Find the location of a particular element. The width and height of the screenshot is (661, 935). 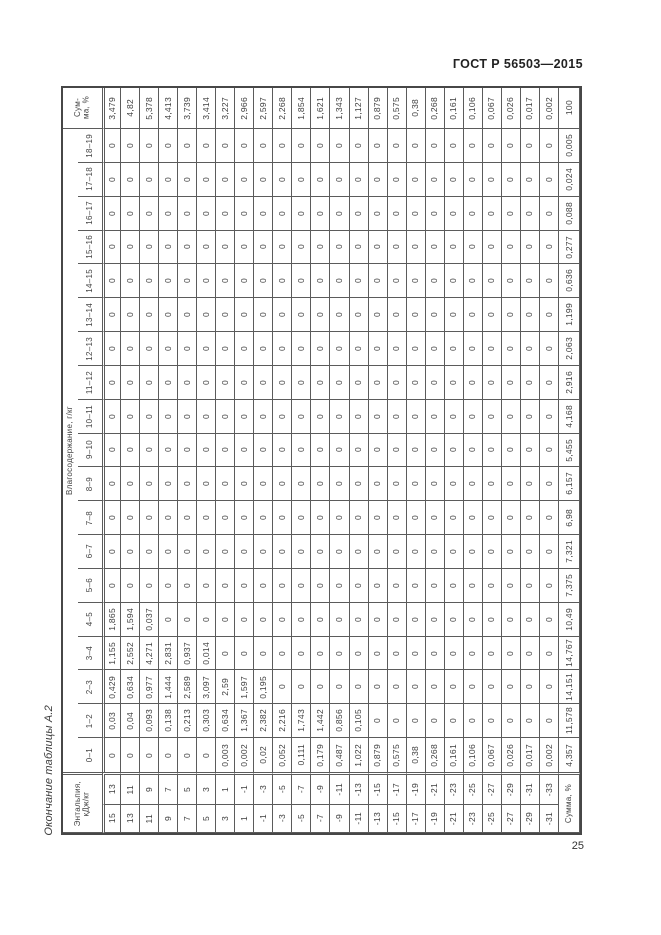

data-cell: 2,831 is located at coordinates (169, 653).